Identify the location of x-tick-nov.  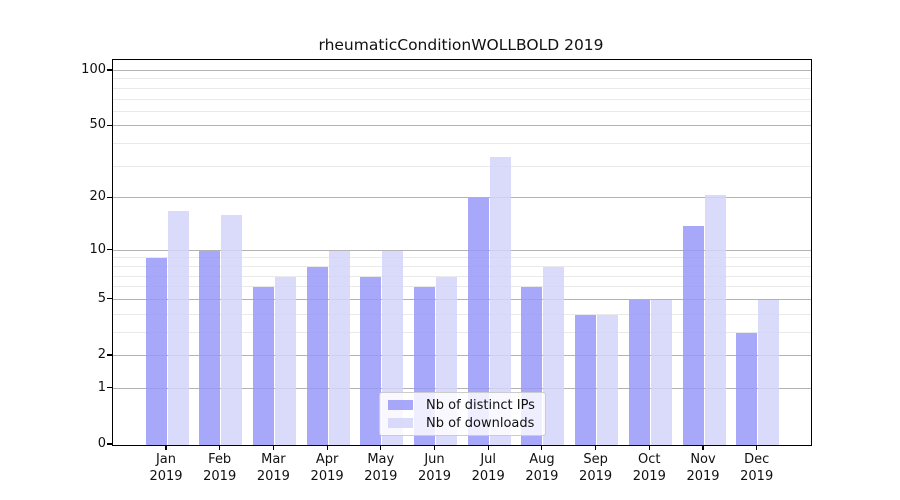
(703, 447).